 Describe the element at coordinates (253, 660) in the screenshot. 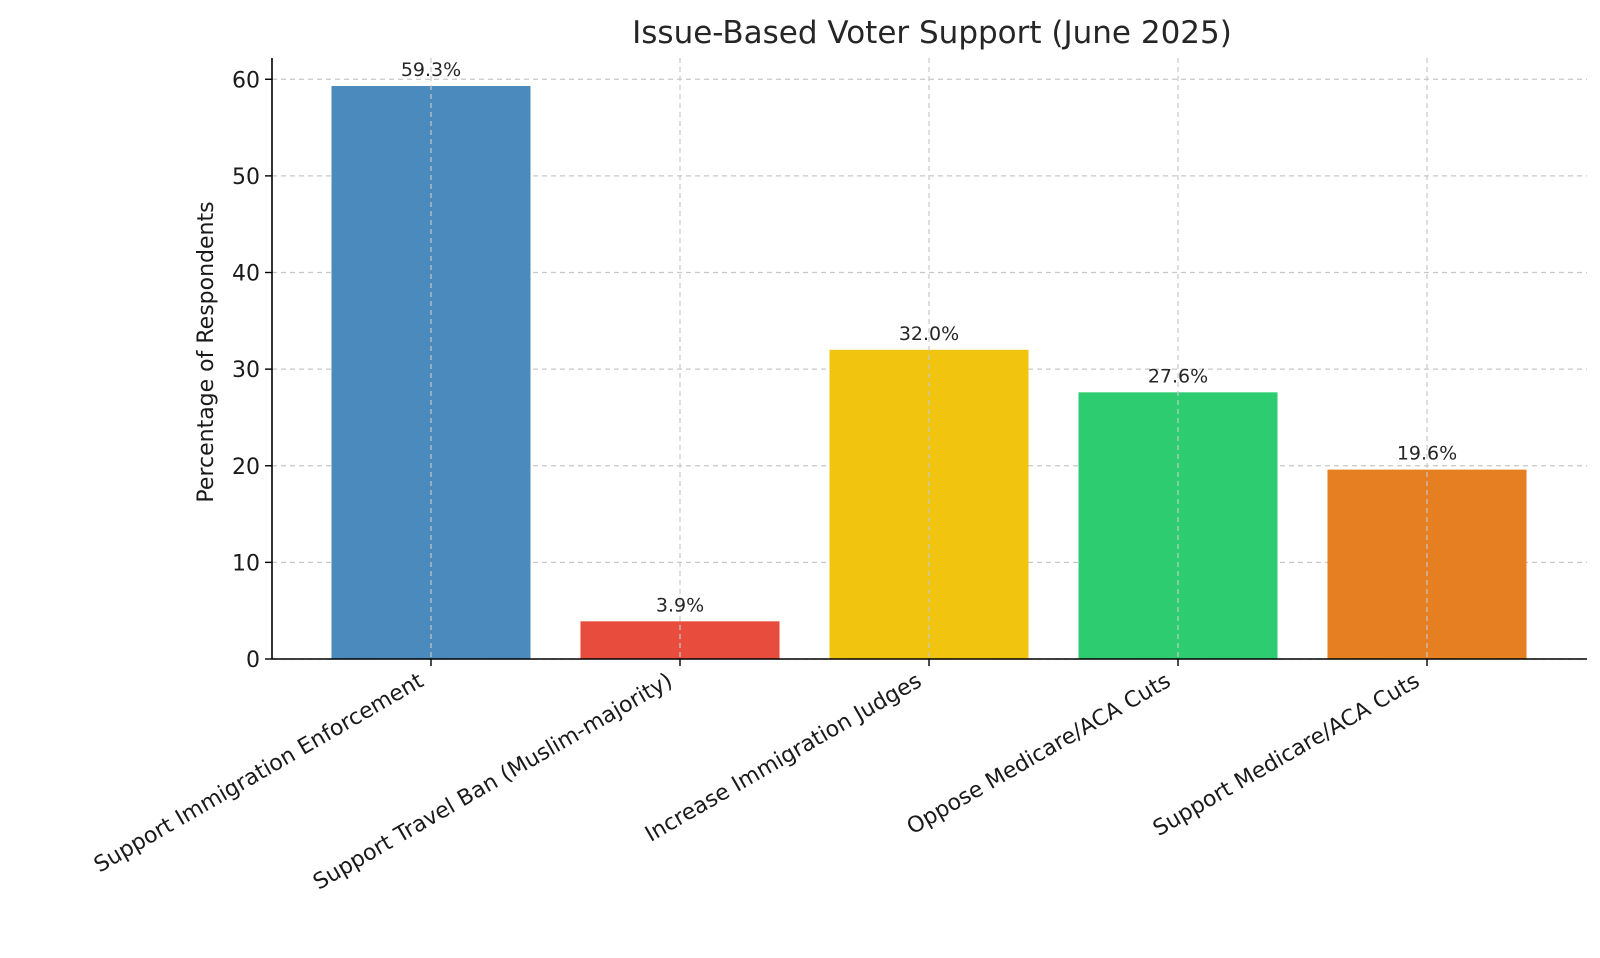

I see `y-tick-label: 0` at that location.